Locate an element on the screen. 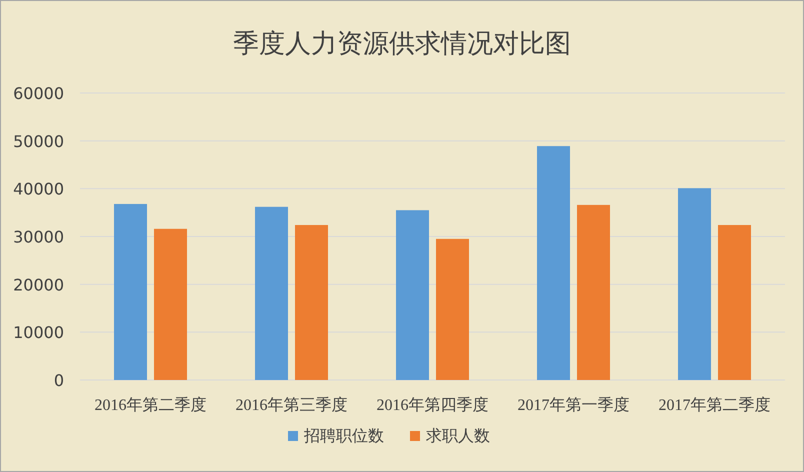 The height and width of the screenshot is (472, 804). chart-title: 季度人力资源供求情况对比图 is located at coordinates (402, 44).